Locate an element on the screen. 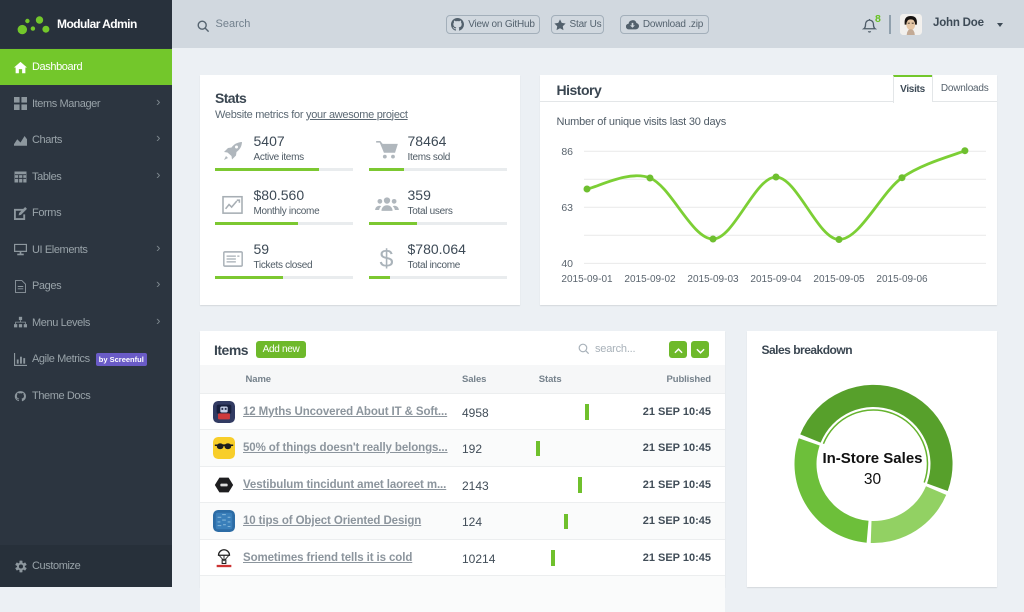 This screenshot has height=612, width=1024. svg-text: 2015-09-01 is located at coordinates (587, 279).